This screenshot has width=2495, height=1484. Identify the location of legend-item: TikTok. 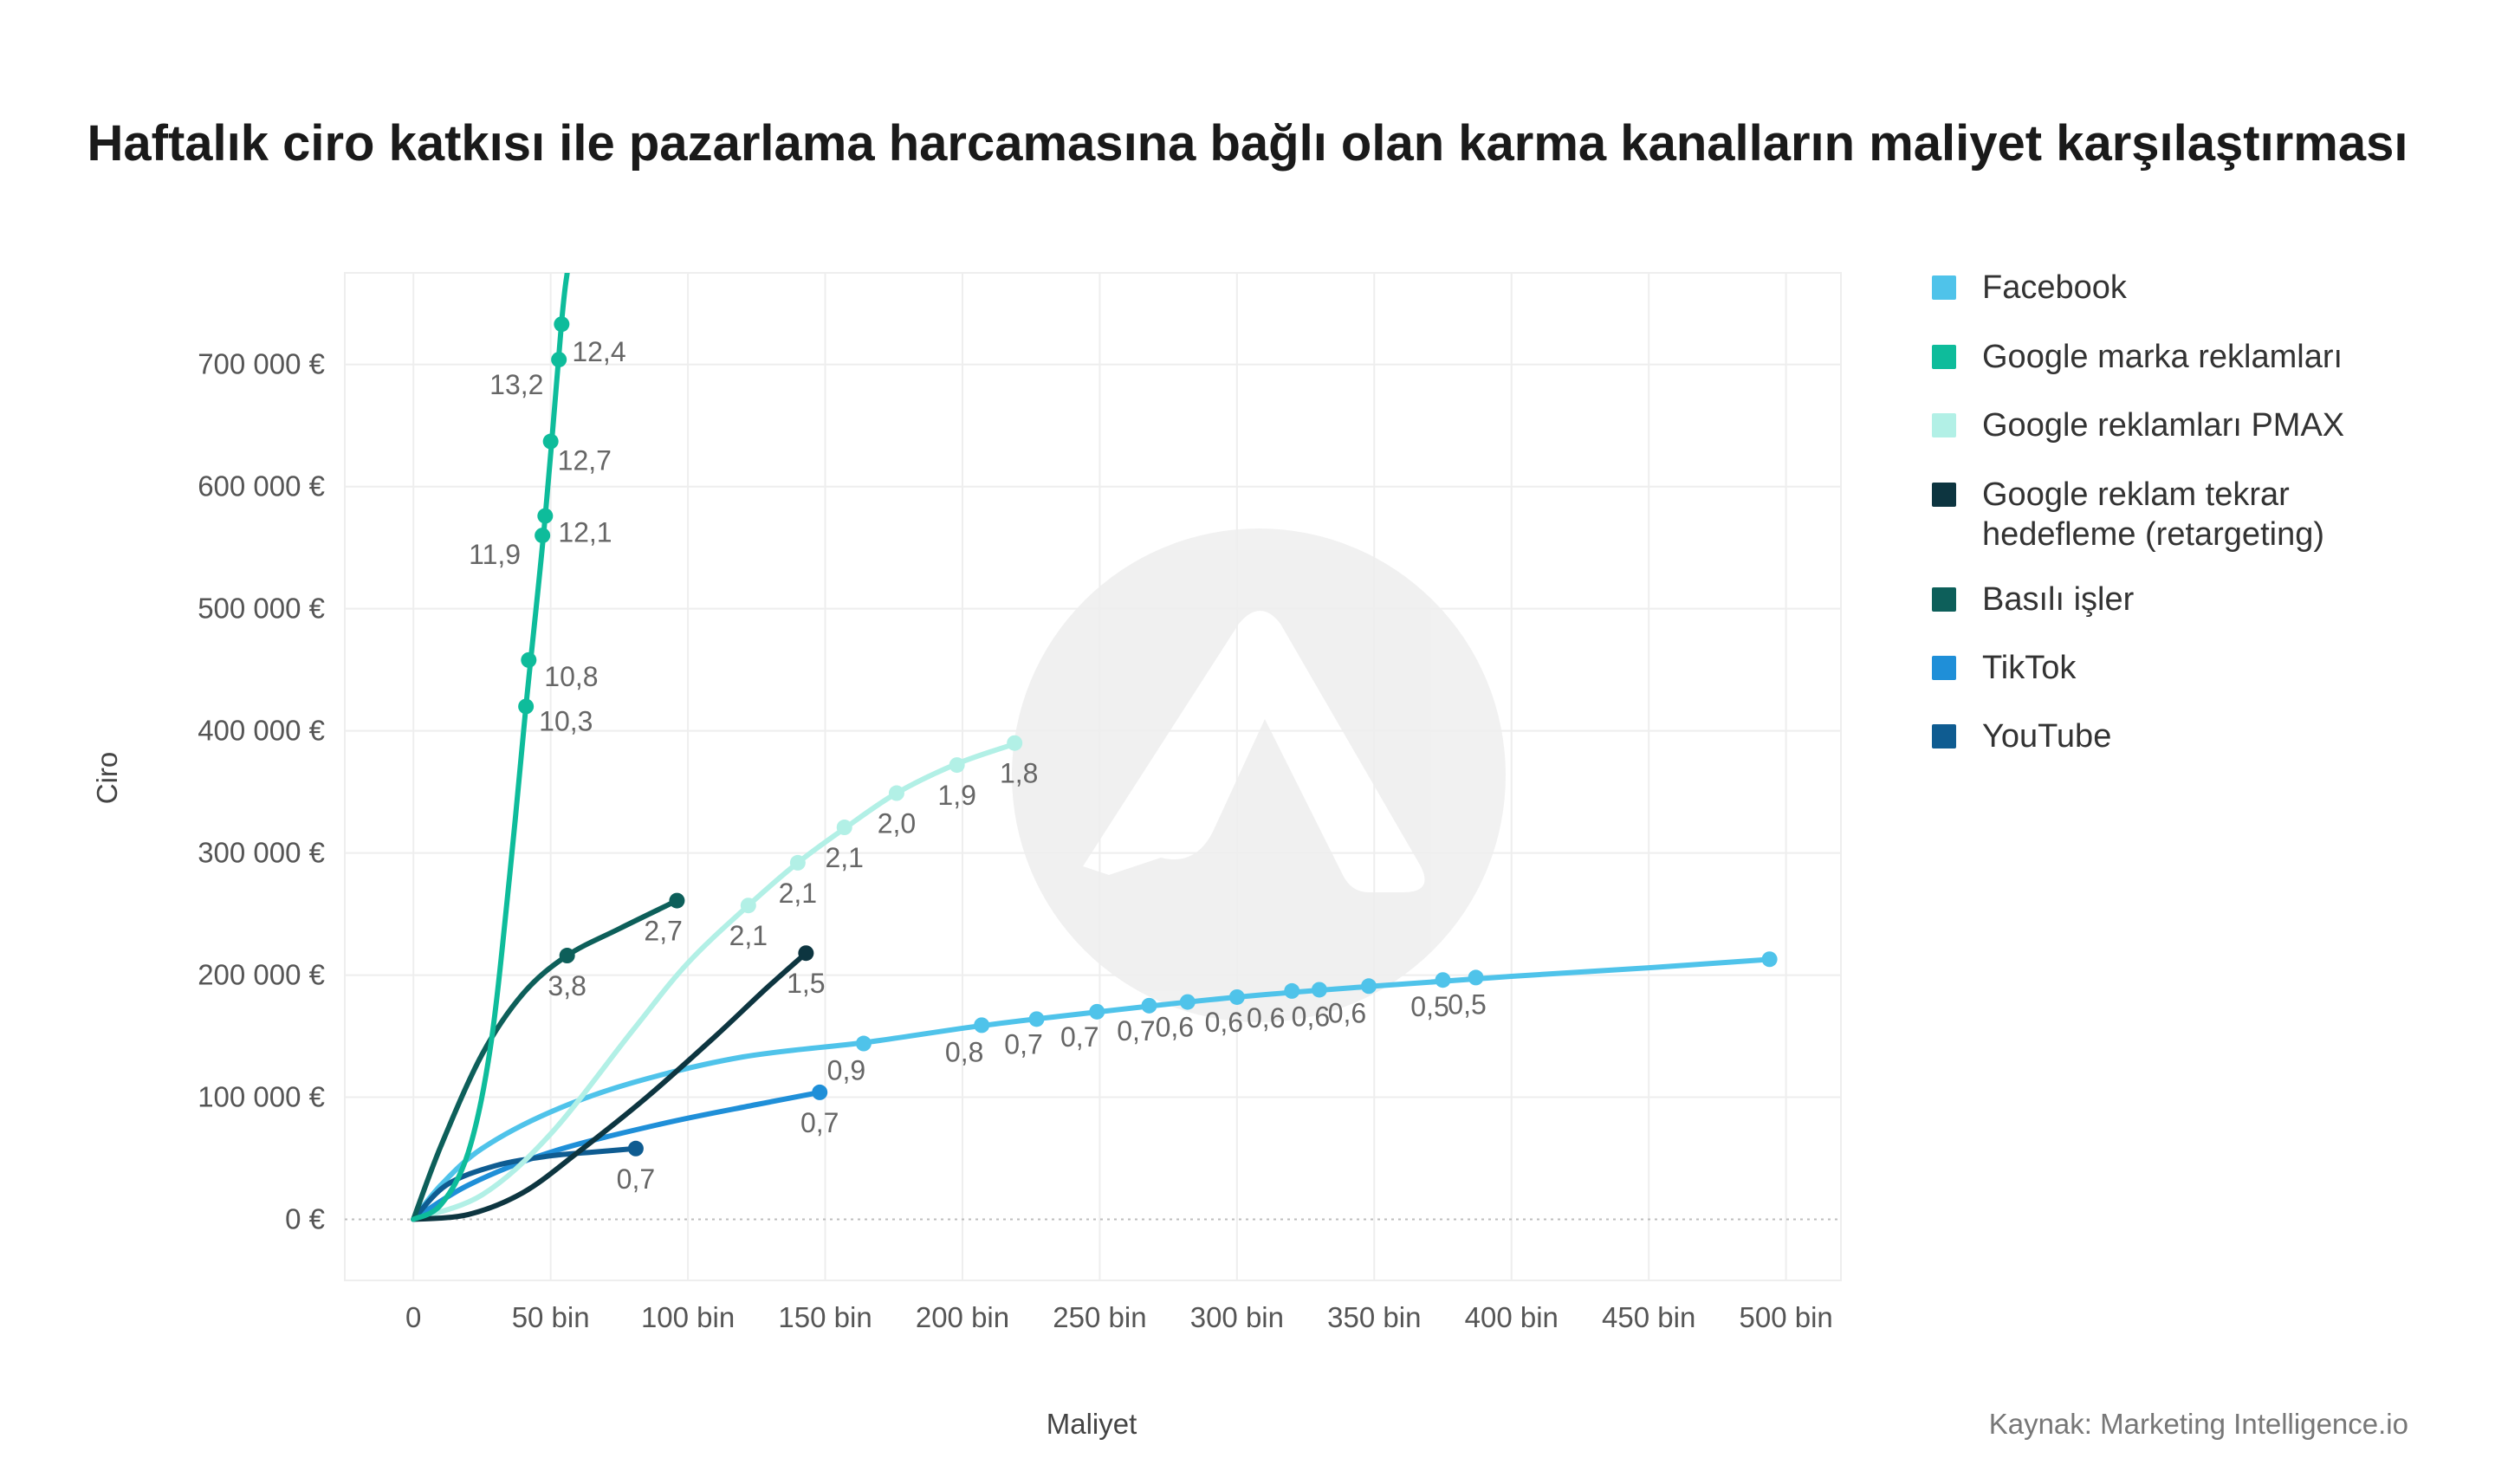
(2004, 668).